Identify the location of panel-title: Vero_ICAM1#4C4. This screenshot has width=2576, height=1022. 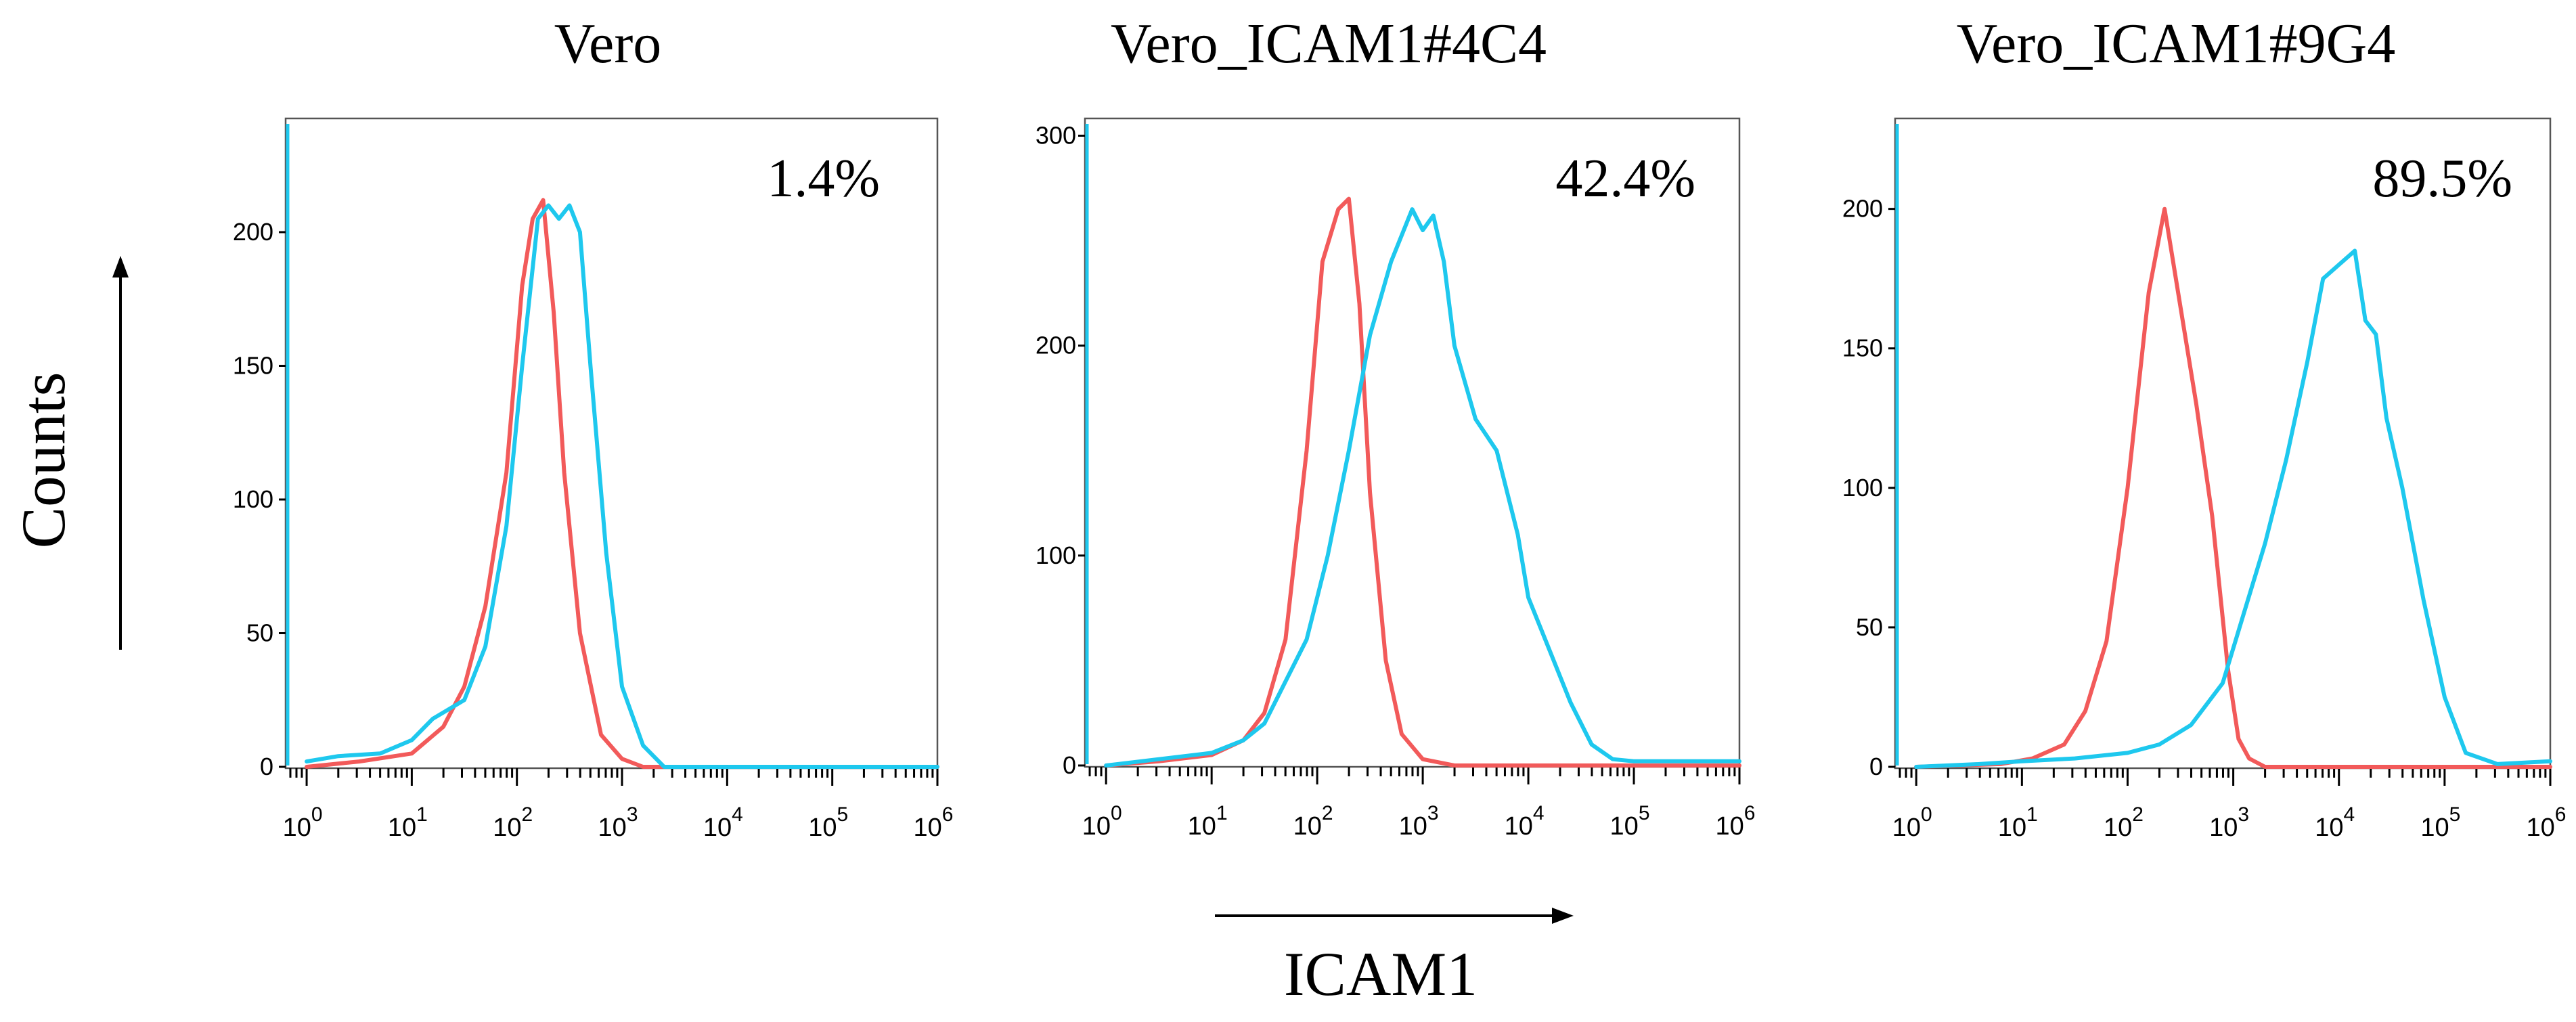
(1329, 43).